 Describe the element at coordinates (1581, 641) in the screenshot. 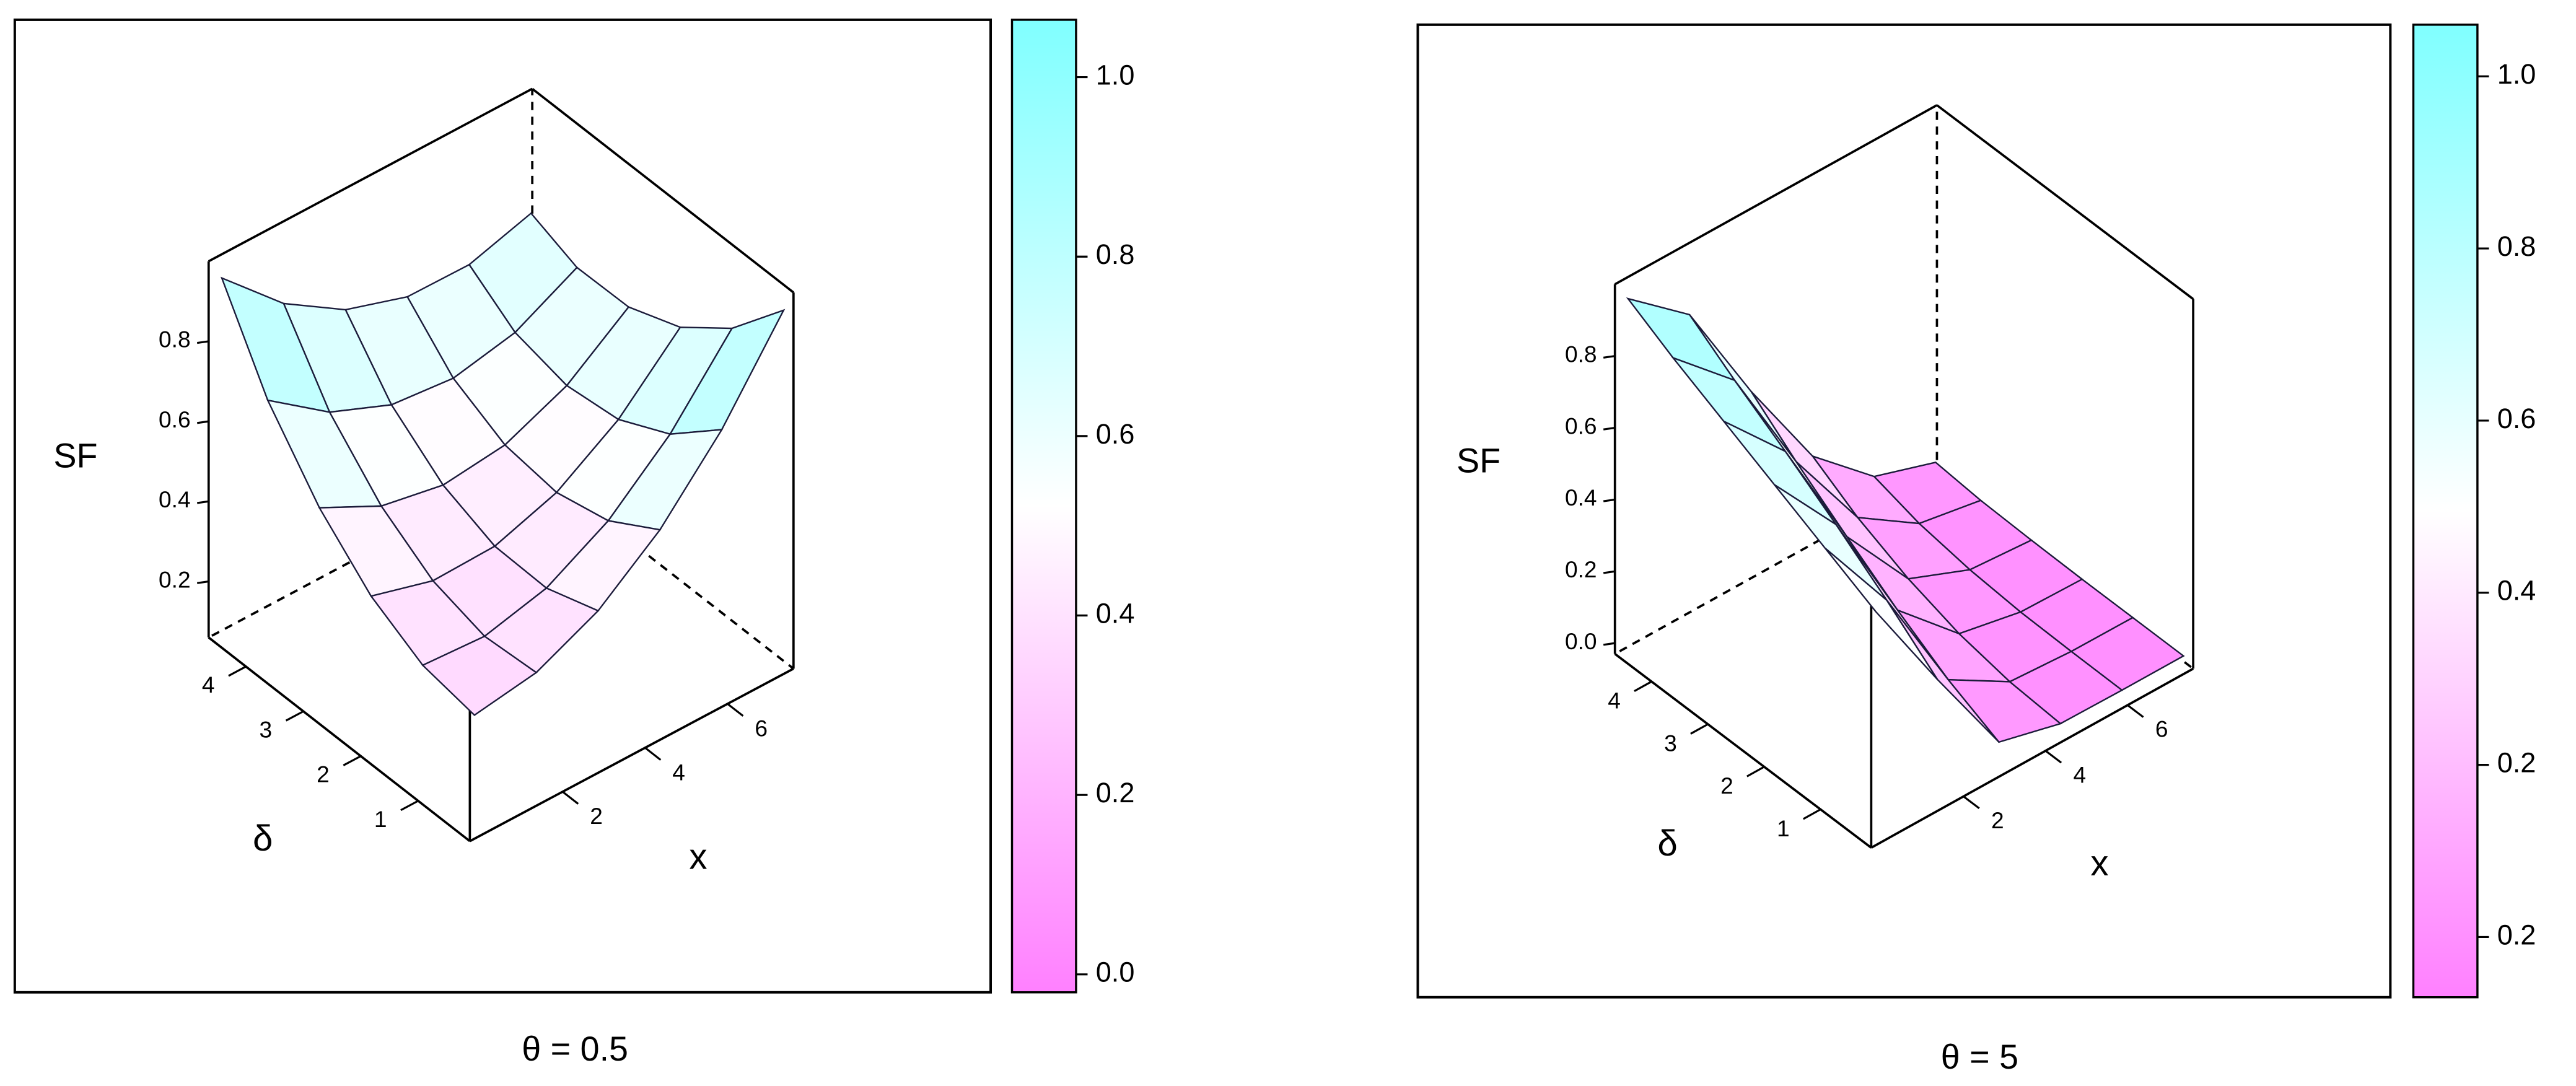

I see `z-tick-label: 0.0` at that location.